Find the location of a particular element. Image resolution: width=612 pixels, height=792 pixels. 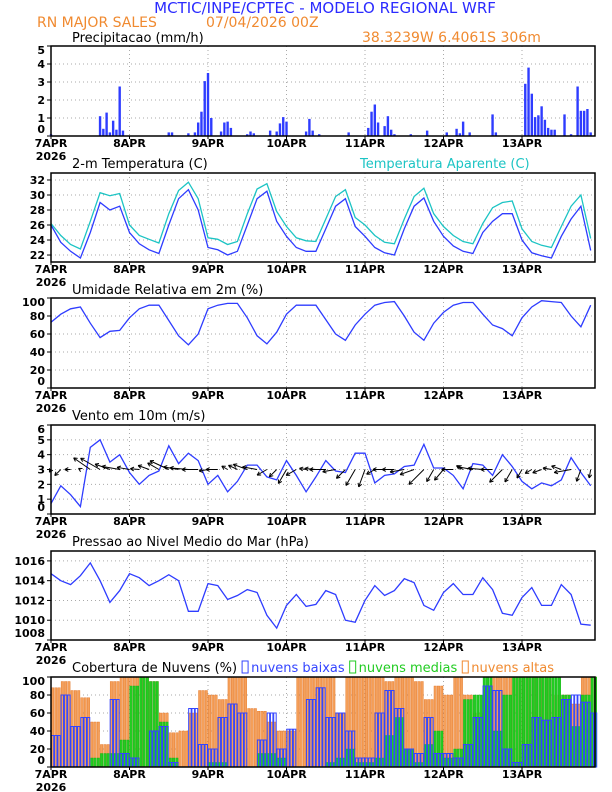

run-label: 07/04/2026 00Z is located at coordinates (262, 23).